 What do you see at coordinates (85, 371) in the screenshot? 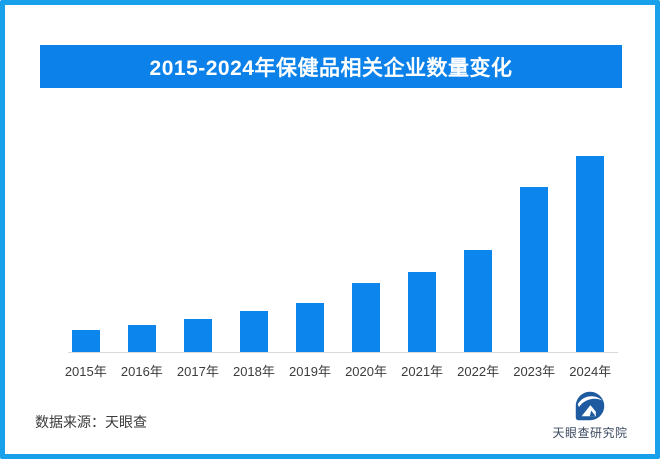
I see `x-tick-label: 2015年` at bounding box center [85, 371].